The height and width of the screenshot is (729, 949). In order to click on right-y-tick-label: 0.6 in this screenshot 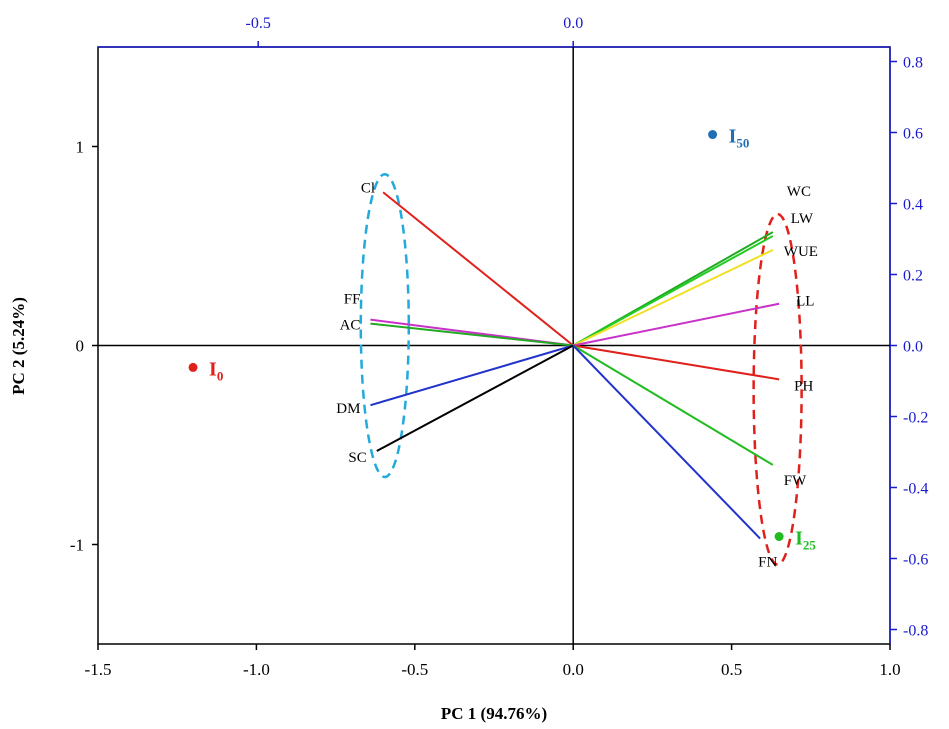, I will do `click(913, 134)`.